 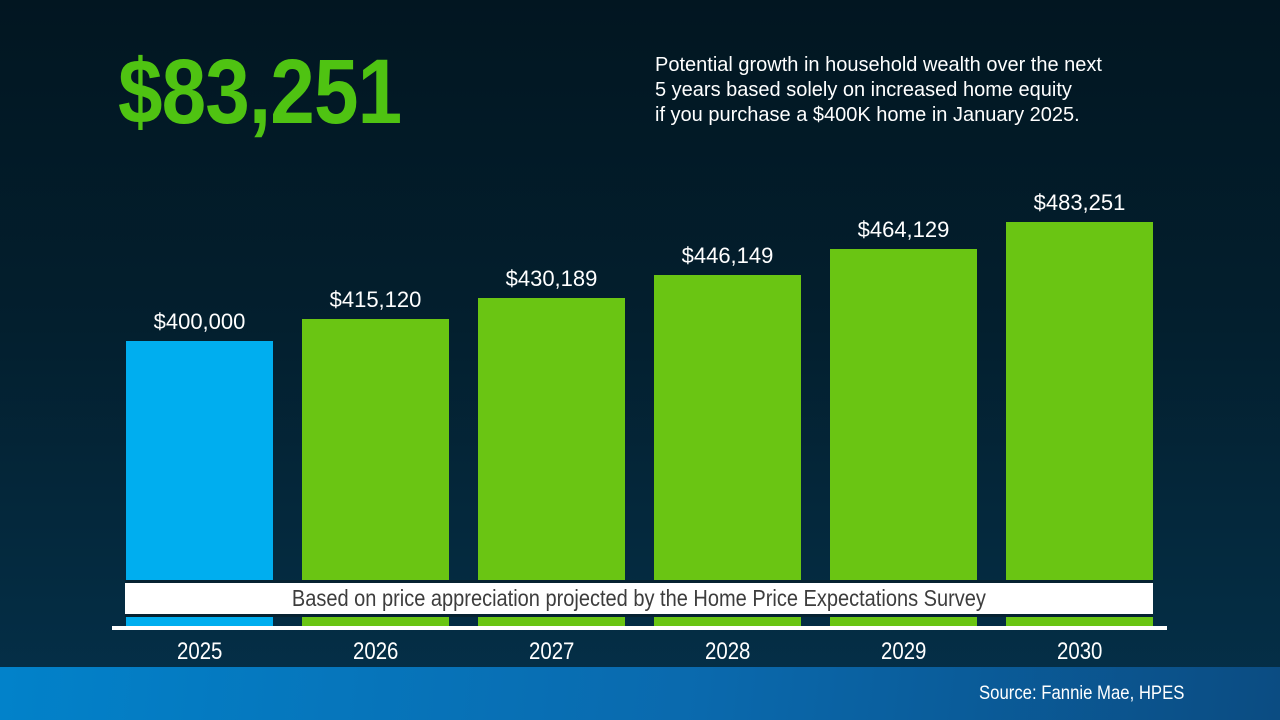 I want to click on bar-value-label-2029: $464,129, so click(x=903, y=229).